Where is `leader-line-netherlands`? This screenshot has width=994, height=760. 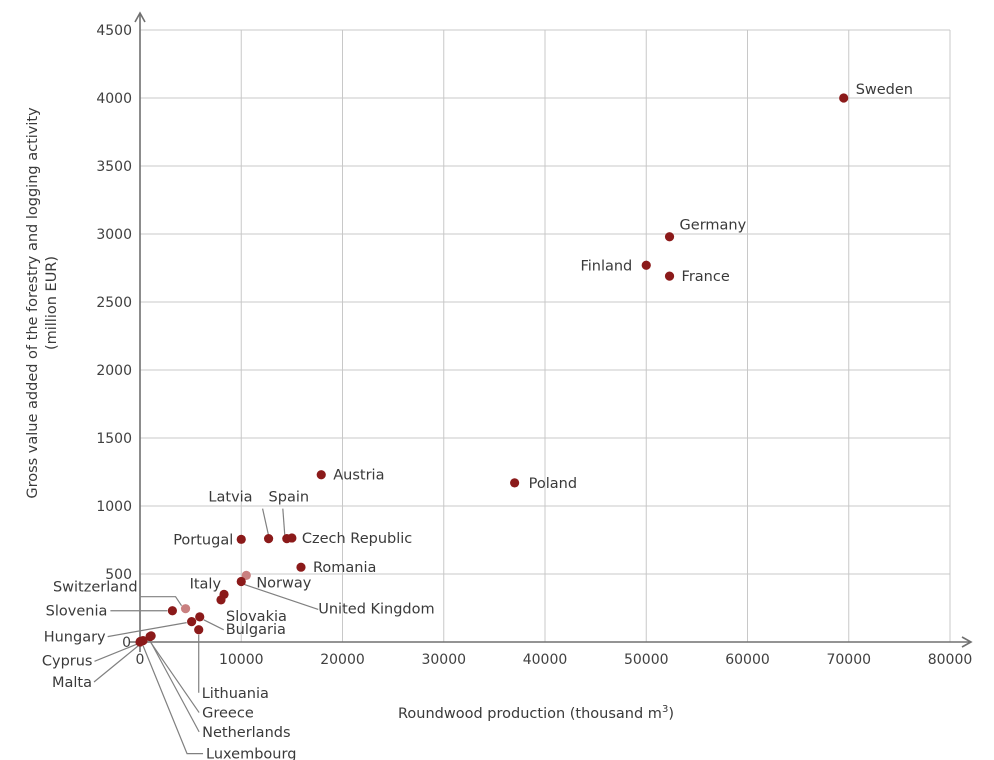
leader-line-netherlands is located at coordinates (174, 686).